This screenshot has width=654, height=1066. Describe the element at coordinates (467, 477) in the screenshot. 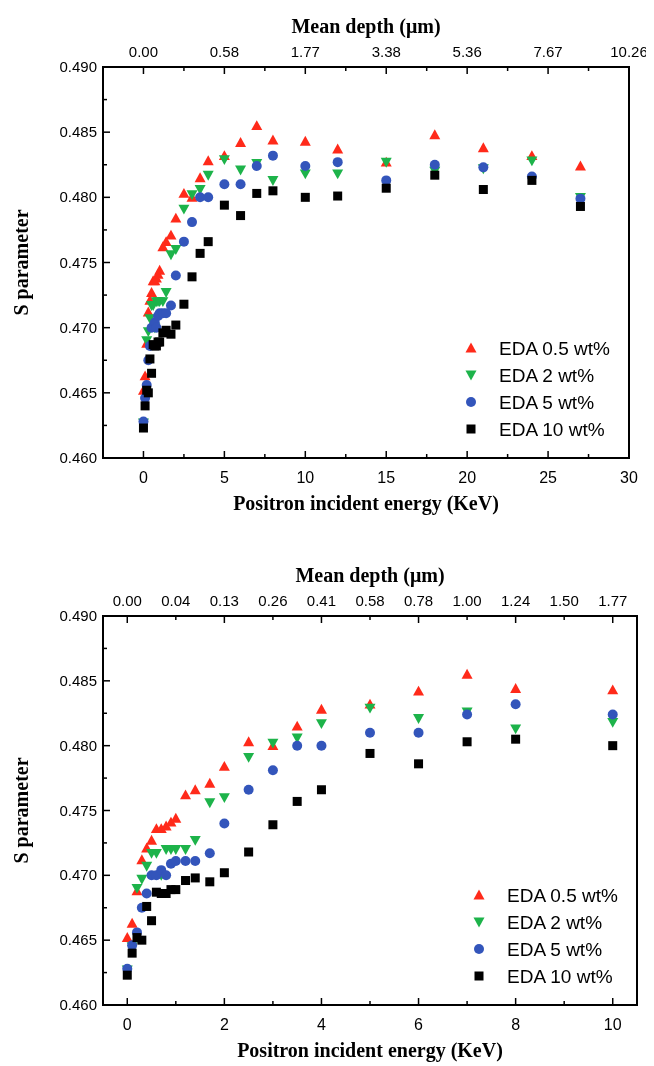

I see `x-tick-label: 20` at that location.